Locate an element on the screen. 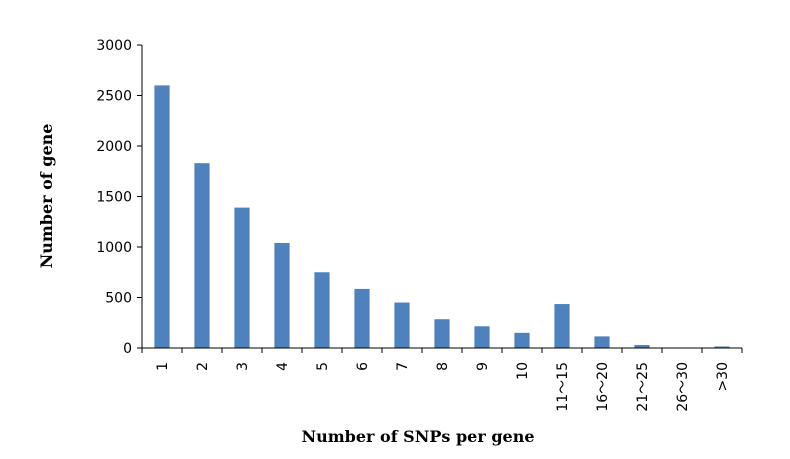 The image size is (790, 459). x-tick-label: >30 is located at coordinates (723, 377).